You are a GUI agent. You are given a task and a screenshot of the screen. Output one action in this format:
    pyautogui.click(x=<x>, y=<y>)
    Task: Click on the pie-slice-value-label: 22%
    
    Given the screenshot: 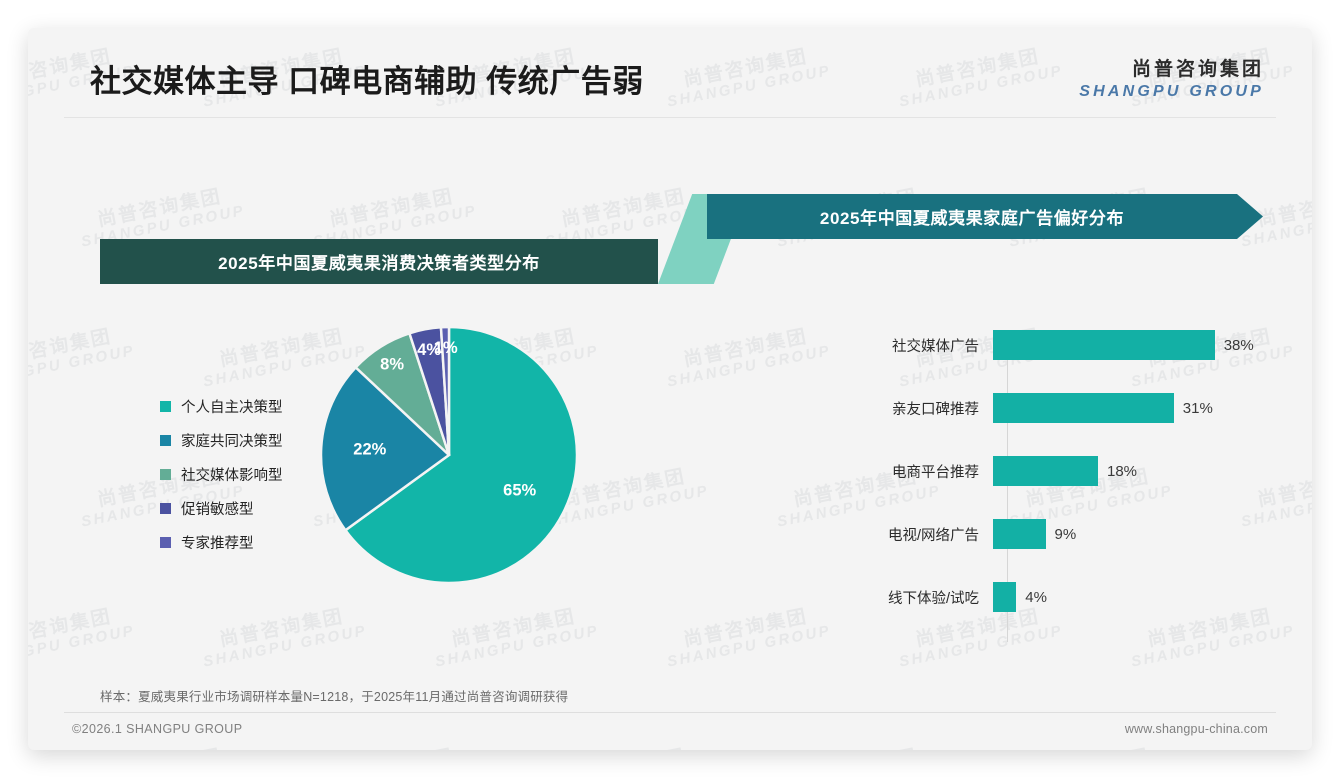 What is the action you would take?
    pyautogui.click(x=369, y=449)
    